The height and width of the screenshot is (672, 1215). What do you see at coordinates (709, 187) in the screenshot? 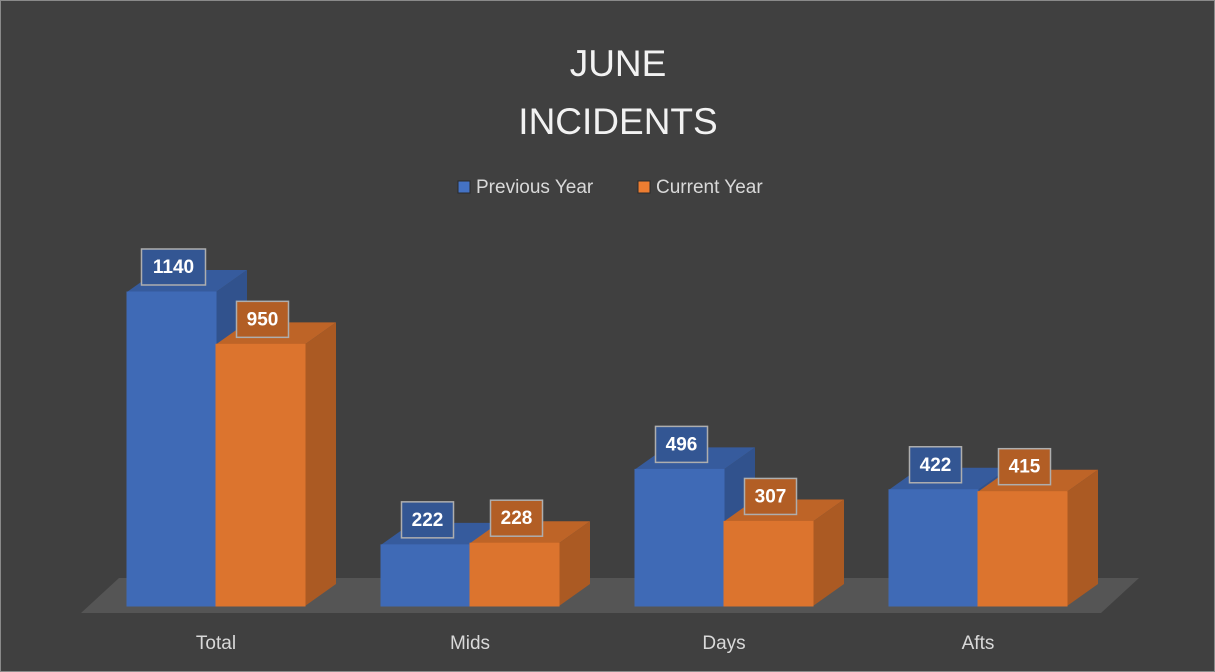
I see `legend-label: Current Year` at bounding box center [709, 187].